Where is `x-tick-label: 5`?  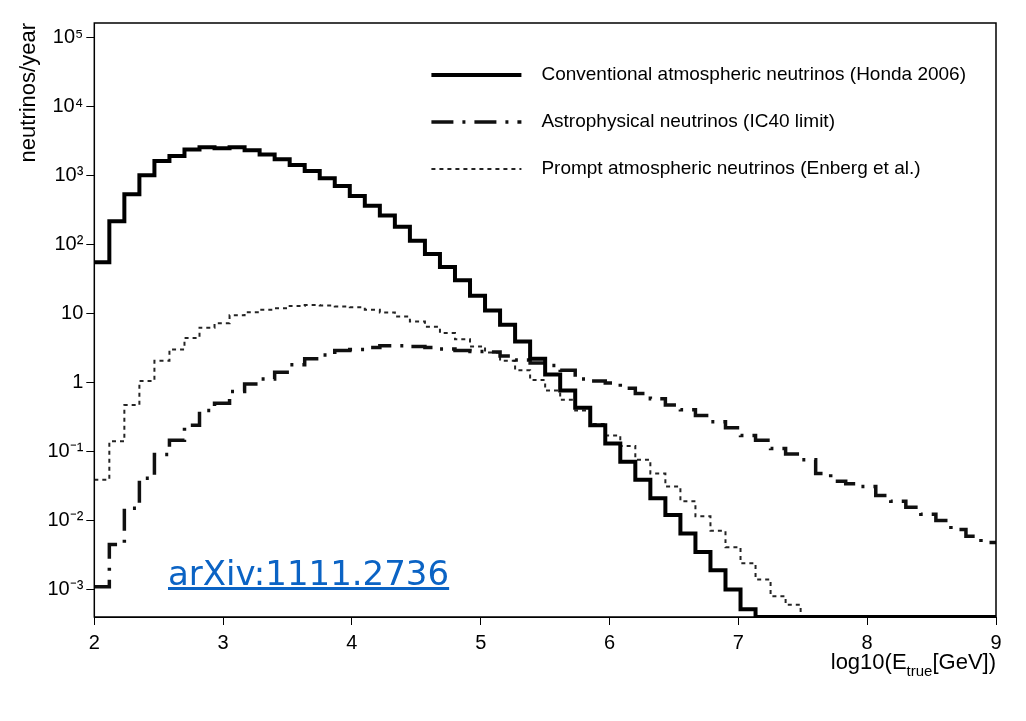
x-tick-label: 5 is located at coordinates (481, 641).